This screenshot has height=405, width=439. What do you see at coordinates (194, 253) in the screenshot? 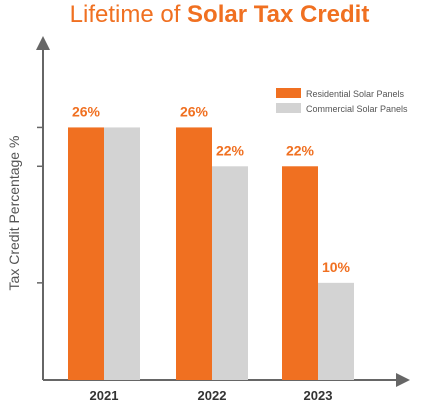
I see `bar-residential-2022` at bounding box center [194, 253].